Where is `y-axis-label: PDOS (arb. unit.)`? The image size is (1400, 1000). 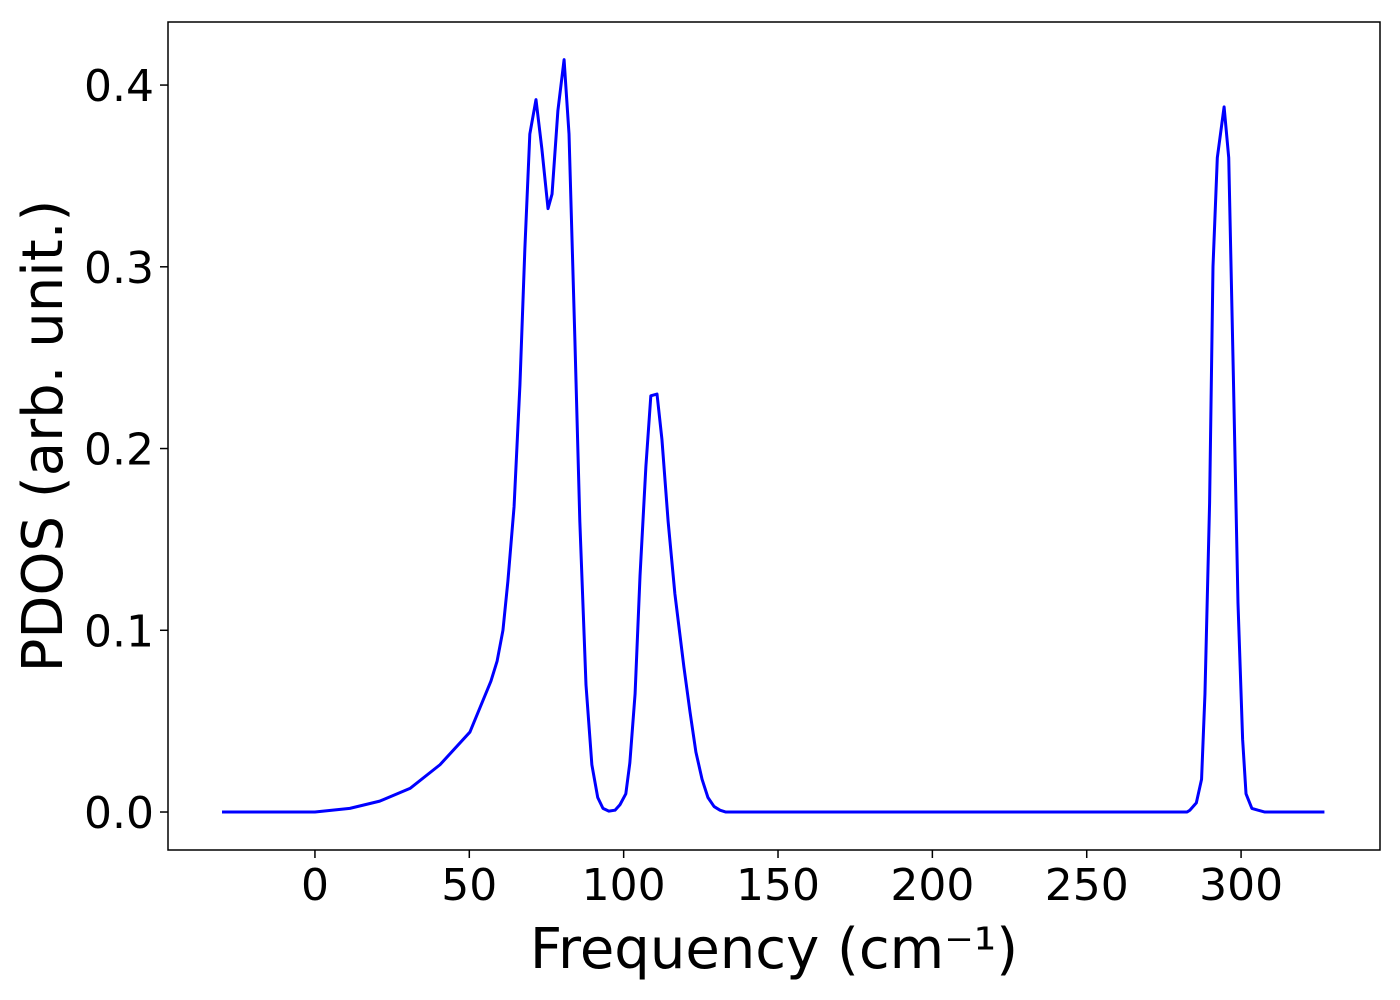 y-axis-label: PDOS (arb. unit.) is located at coordinates (43, 436).